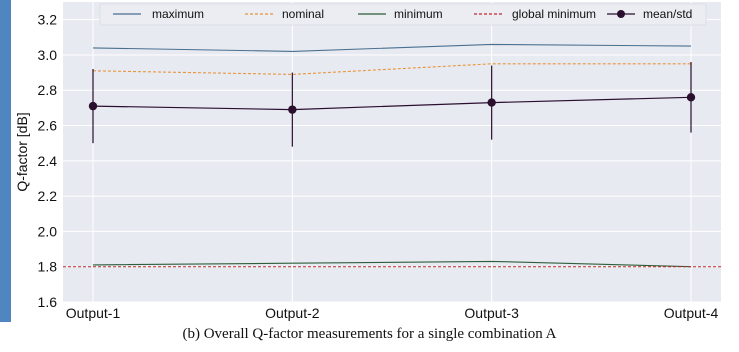 This screenshot has height=352, width=739. What do you see at coordinates (48, 55) in the screenshot?
I see `y-tick-label: 3.0` at bounding box center [48, 55].